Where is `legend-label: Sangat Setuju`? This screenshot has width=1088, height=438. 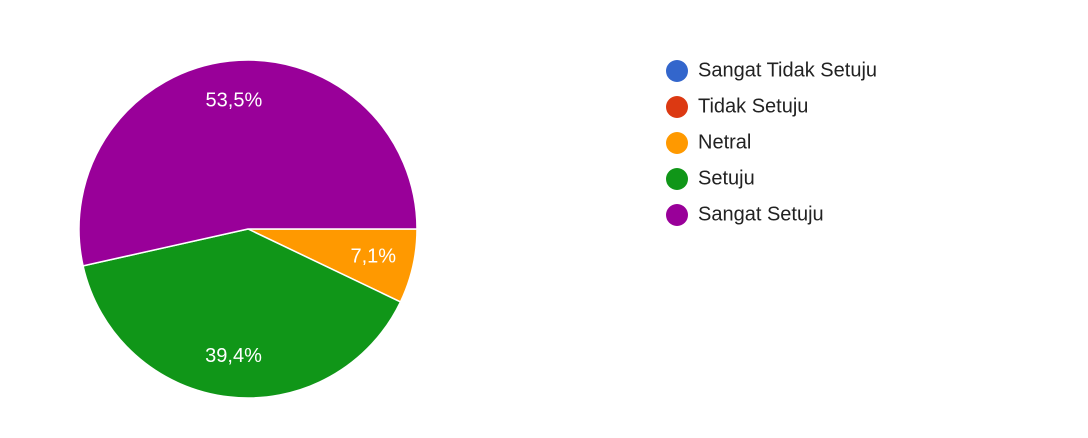
legend-label: Sangat Setuju is located at coordinates (761, 214).